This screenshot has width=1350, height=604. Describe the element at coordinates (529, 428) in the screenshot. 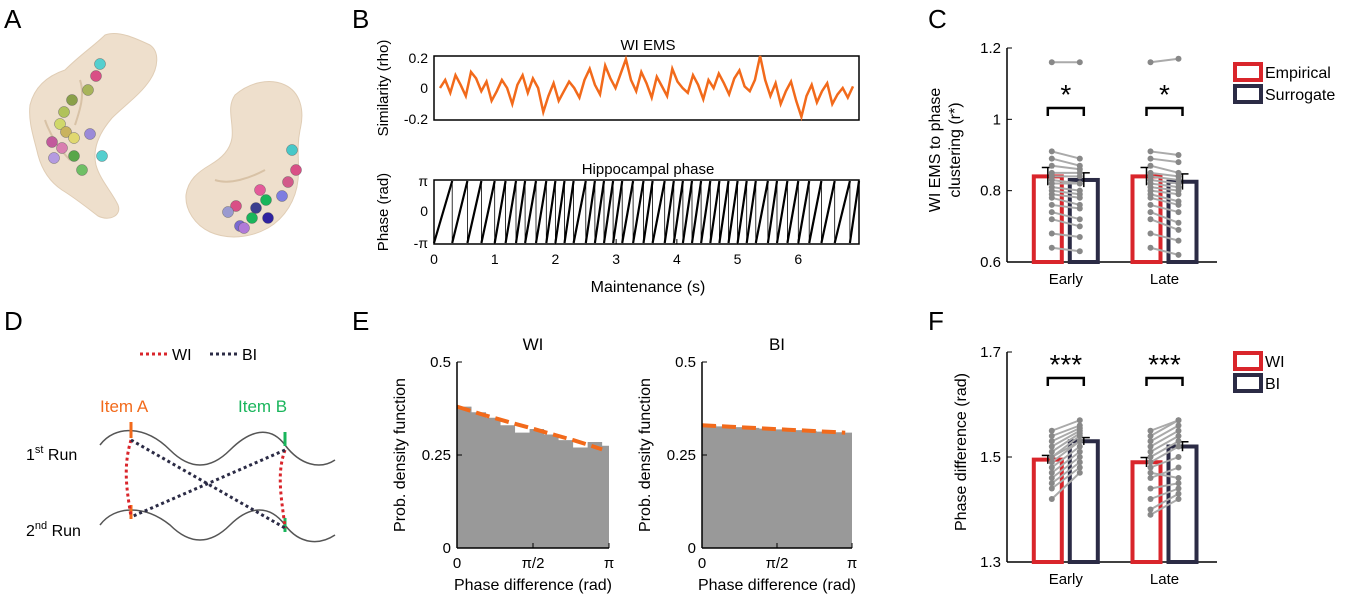

I see `e-wi-fit-line` at that location.